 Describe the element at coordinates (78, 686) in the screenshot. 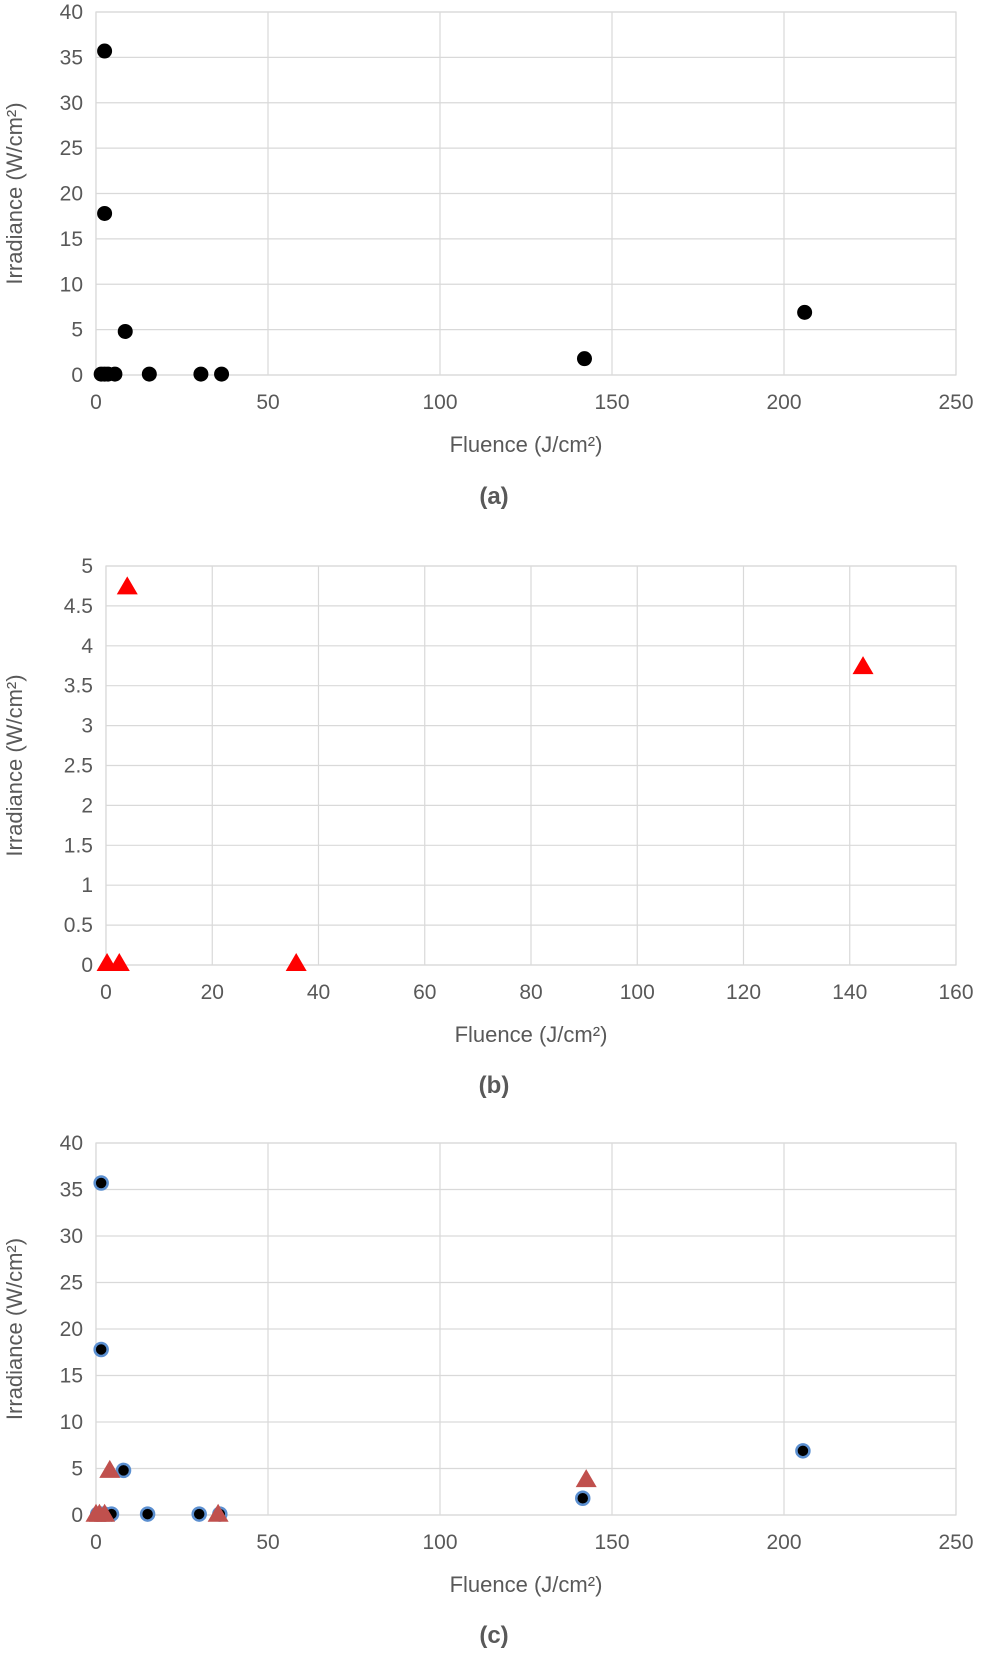

I see `y-tick-label: 3.5` at that location.